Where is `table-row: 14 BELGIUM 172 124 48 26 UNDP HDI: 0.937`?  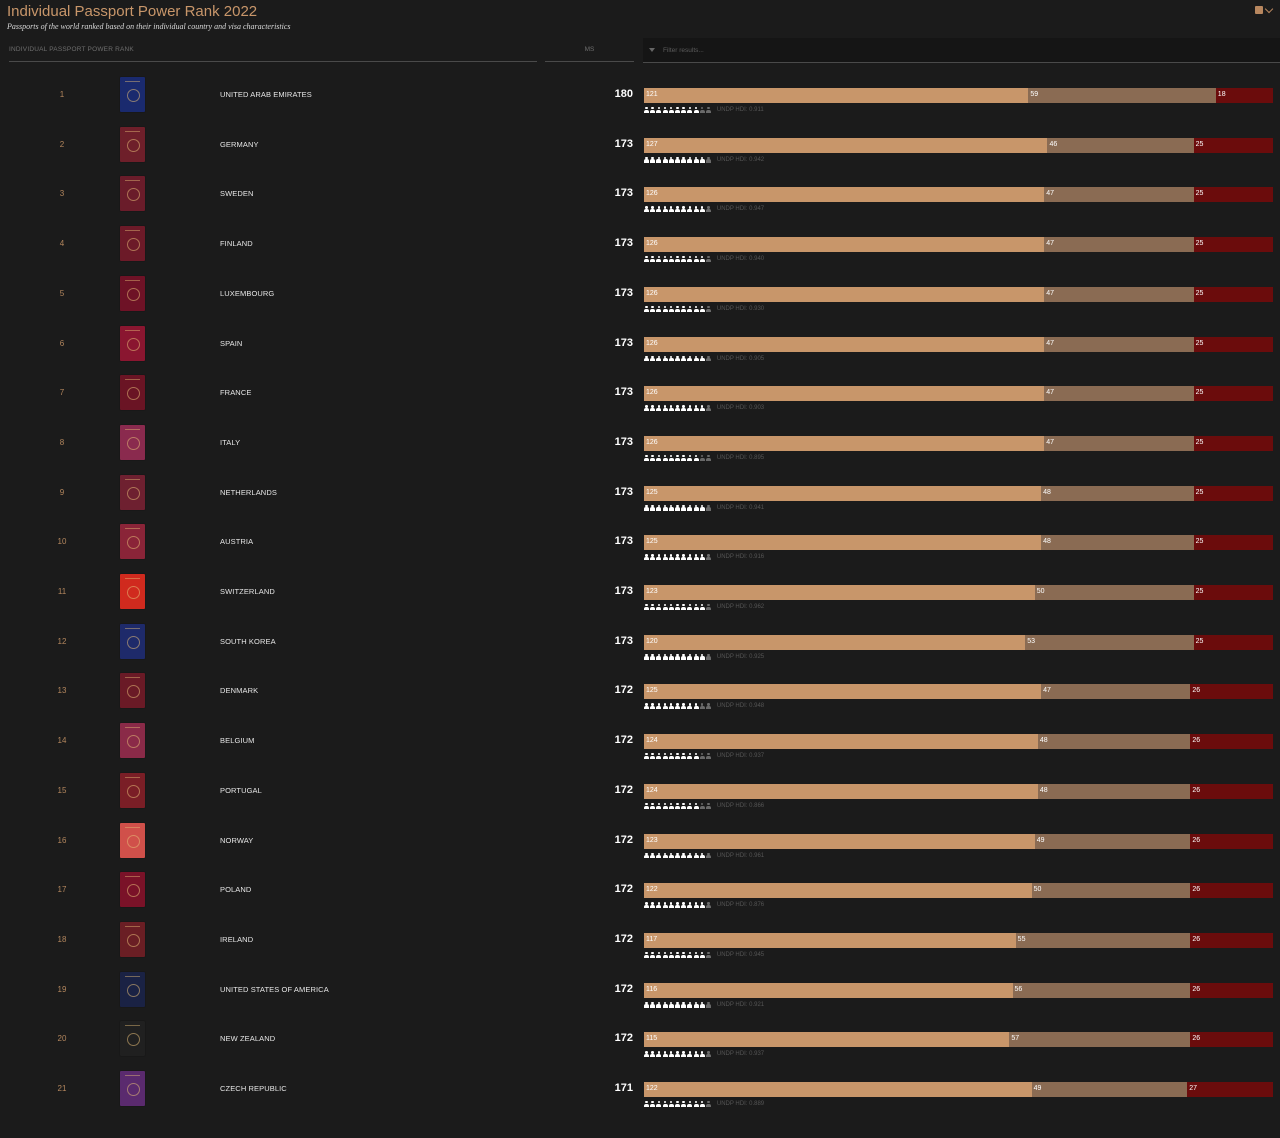 table-row: 14 BELGIUM 172 124 48 26 UNDP HDI: 0.937 is located at coordinates (640, 756).